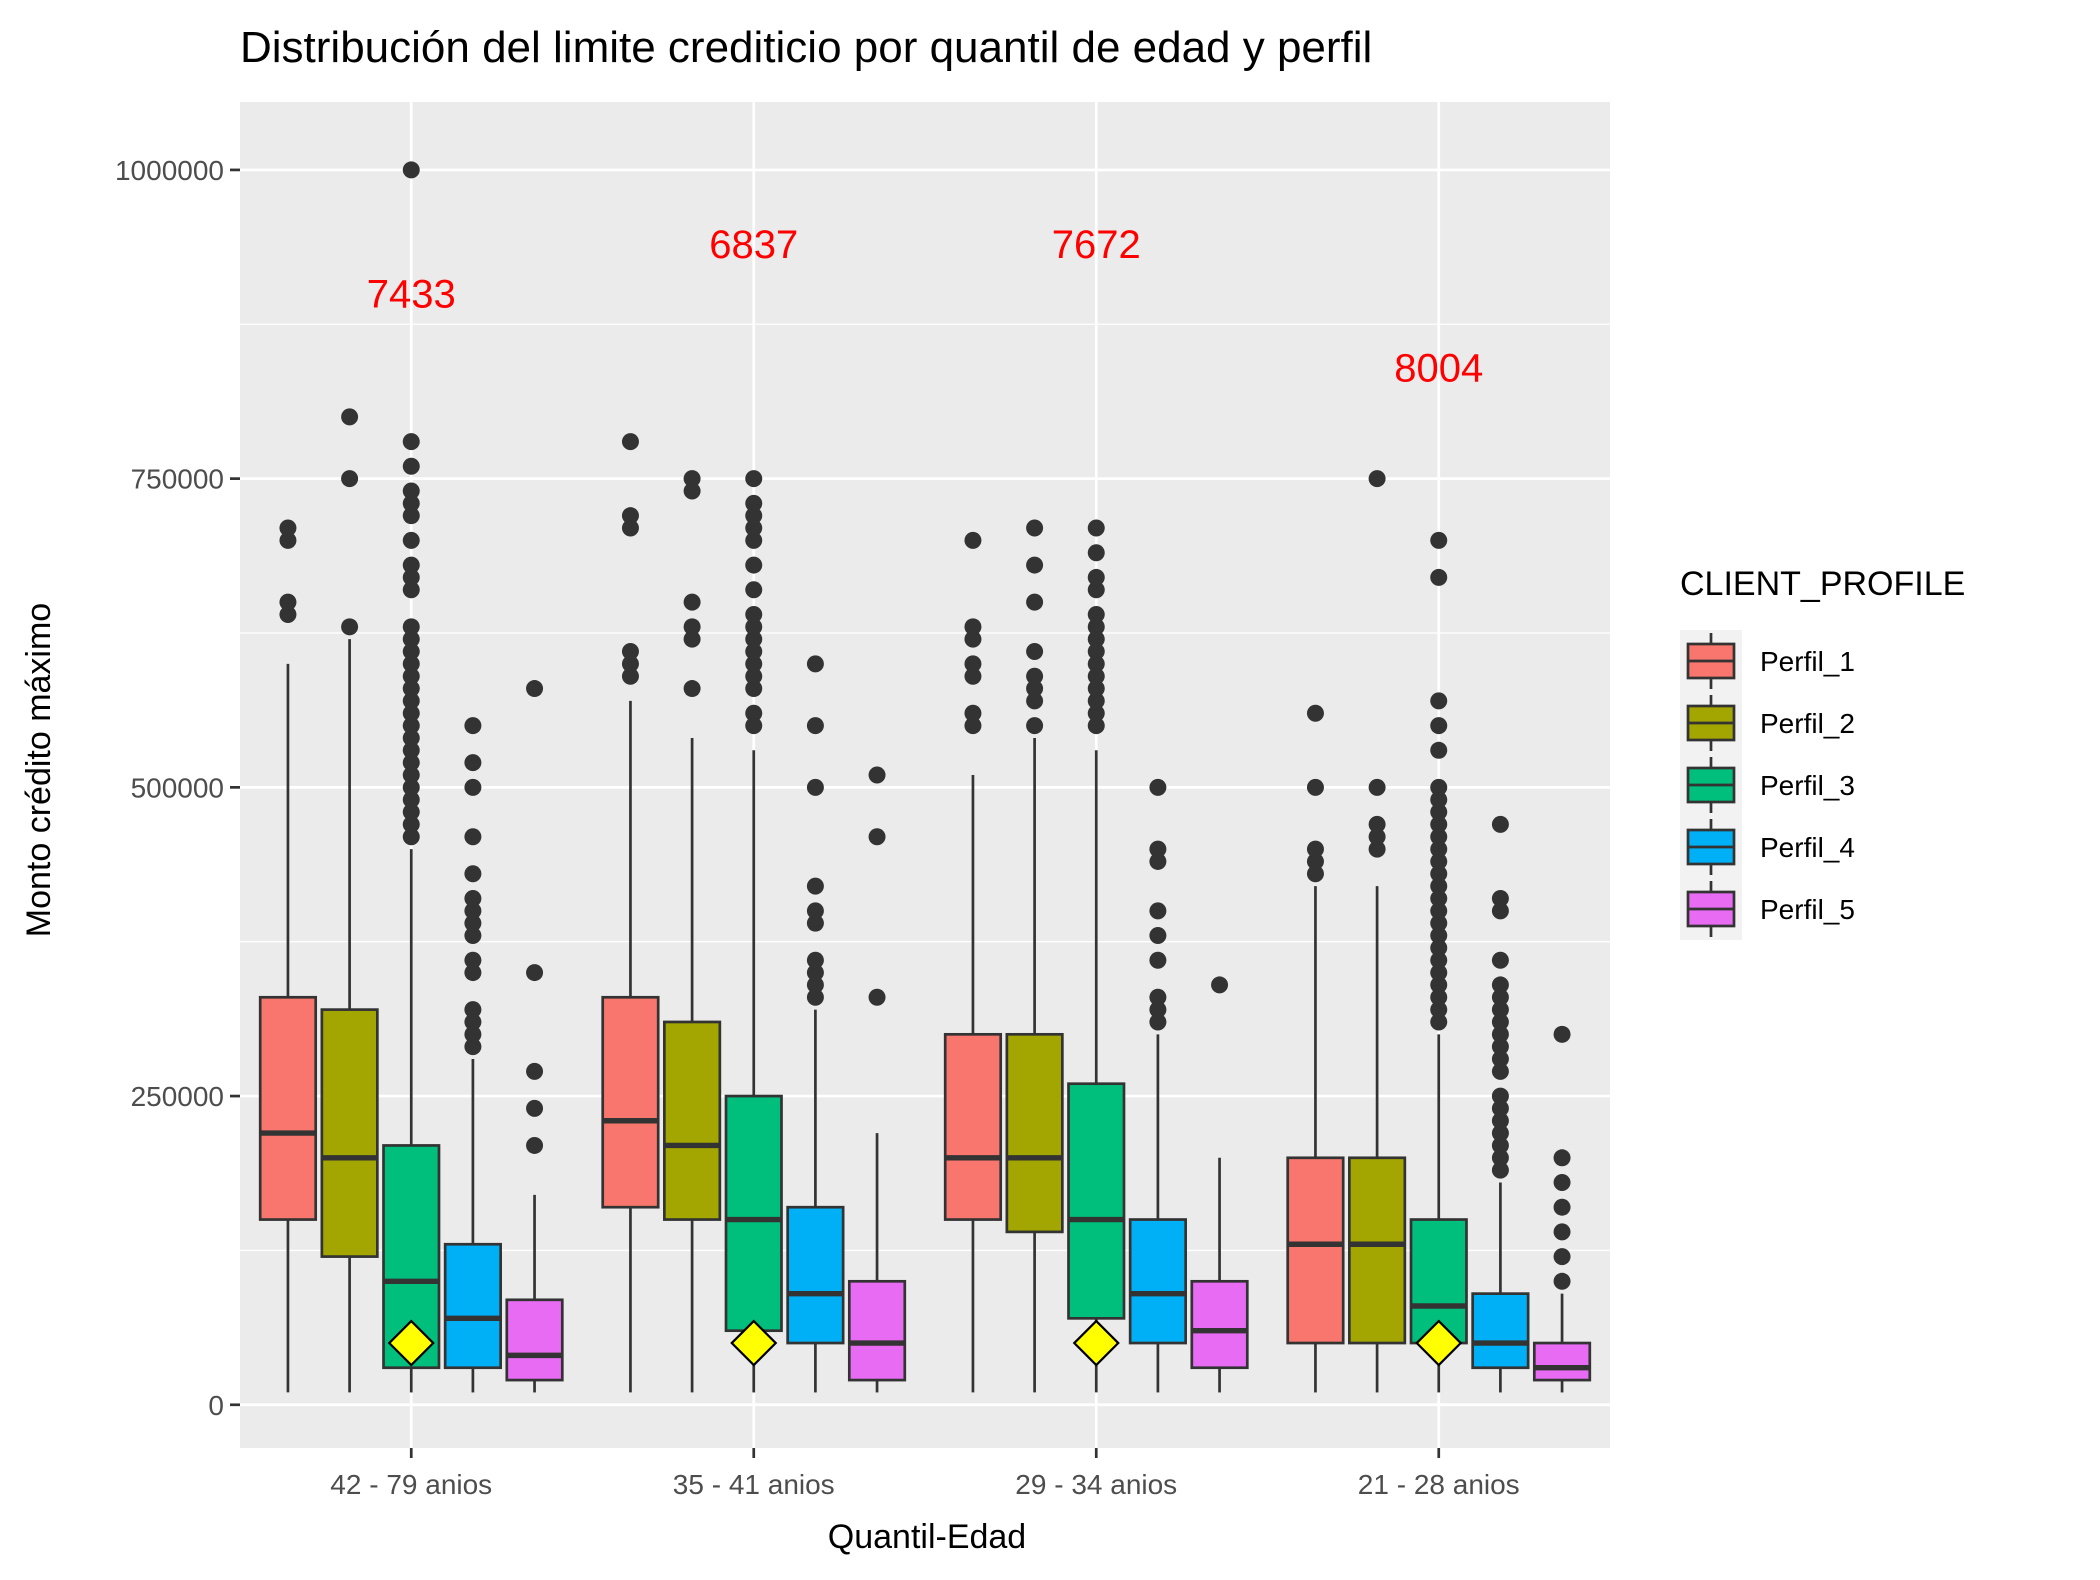  What do you see at coordinates (1807, 785) in the screenshot?
I see `legend-label: Perfil_3` at bounding box center [1807, 785].